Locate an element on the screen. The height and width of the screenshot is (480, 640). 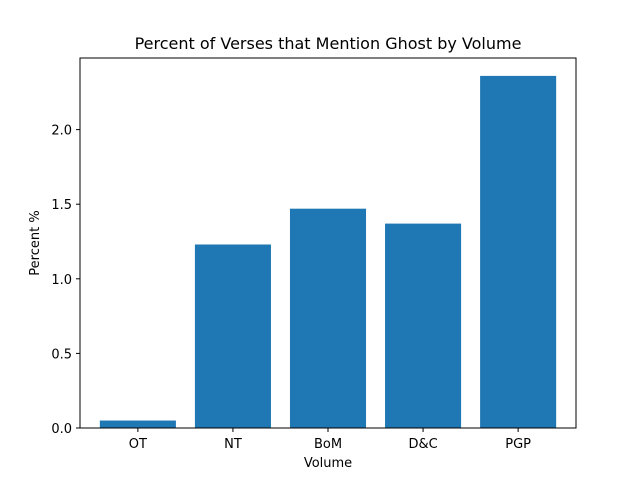
y-tick-label: 0.5 is located at coordinates (61, 354).